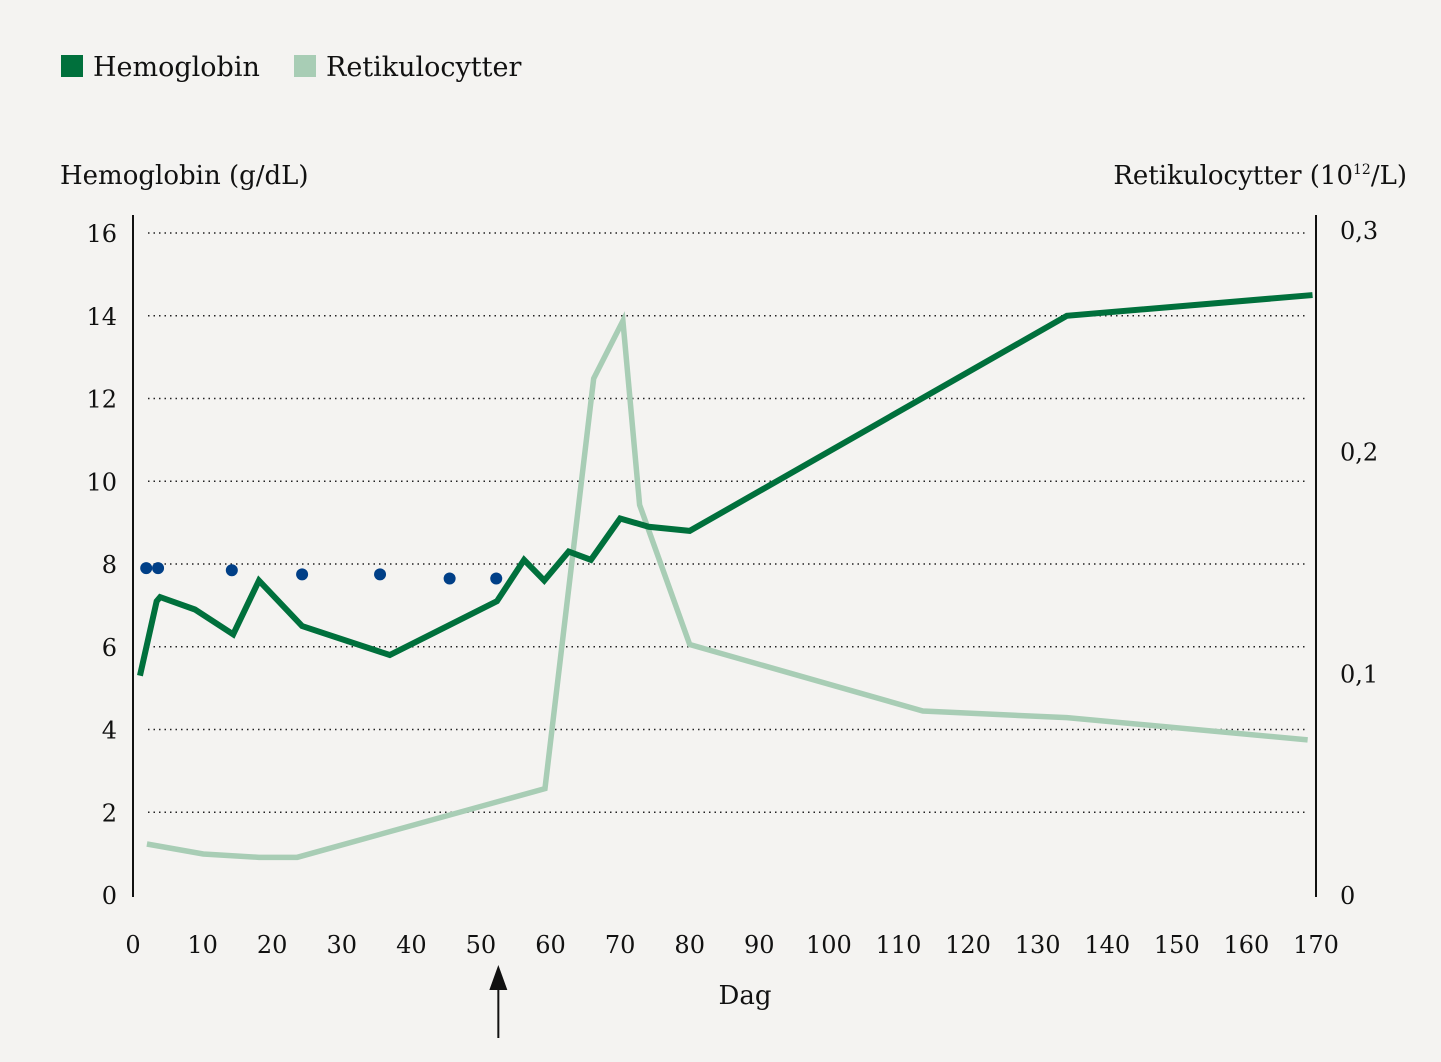 The height and width of the screenshot is (1062, 1441). I want to click on y-right-tick-label: 0,1, so click(1359, 674).